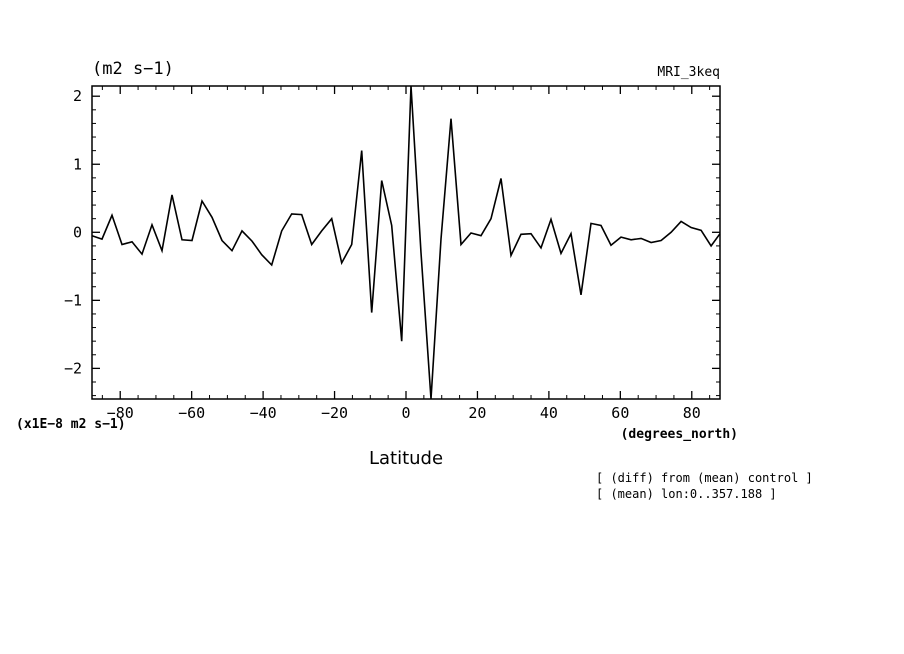 The height and width of the screenshot is (654, 904). I want to click on mean-note: [ (mean) lon:0..357.188 ], so click(686, 494).